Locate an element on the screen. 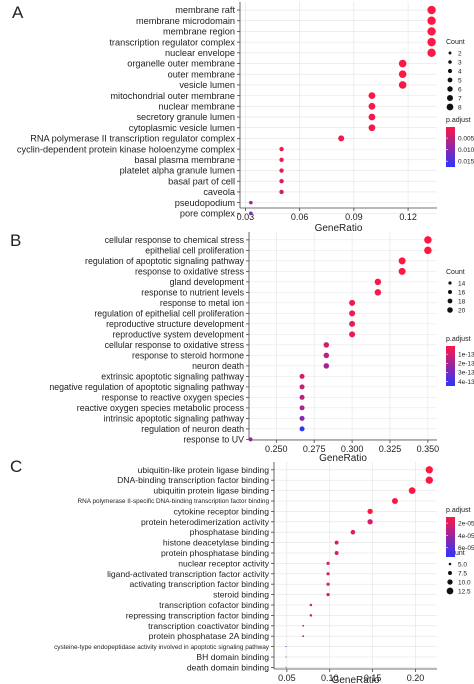 The image size is (474, 684). panel-a-legend-padjust-label: 0.015 is located at coordinates (466, 162).